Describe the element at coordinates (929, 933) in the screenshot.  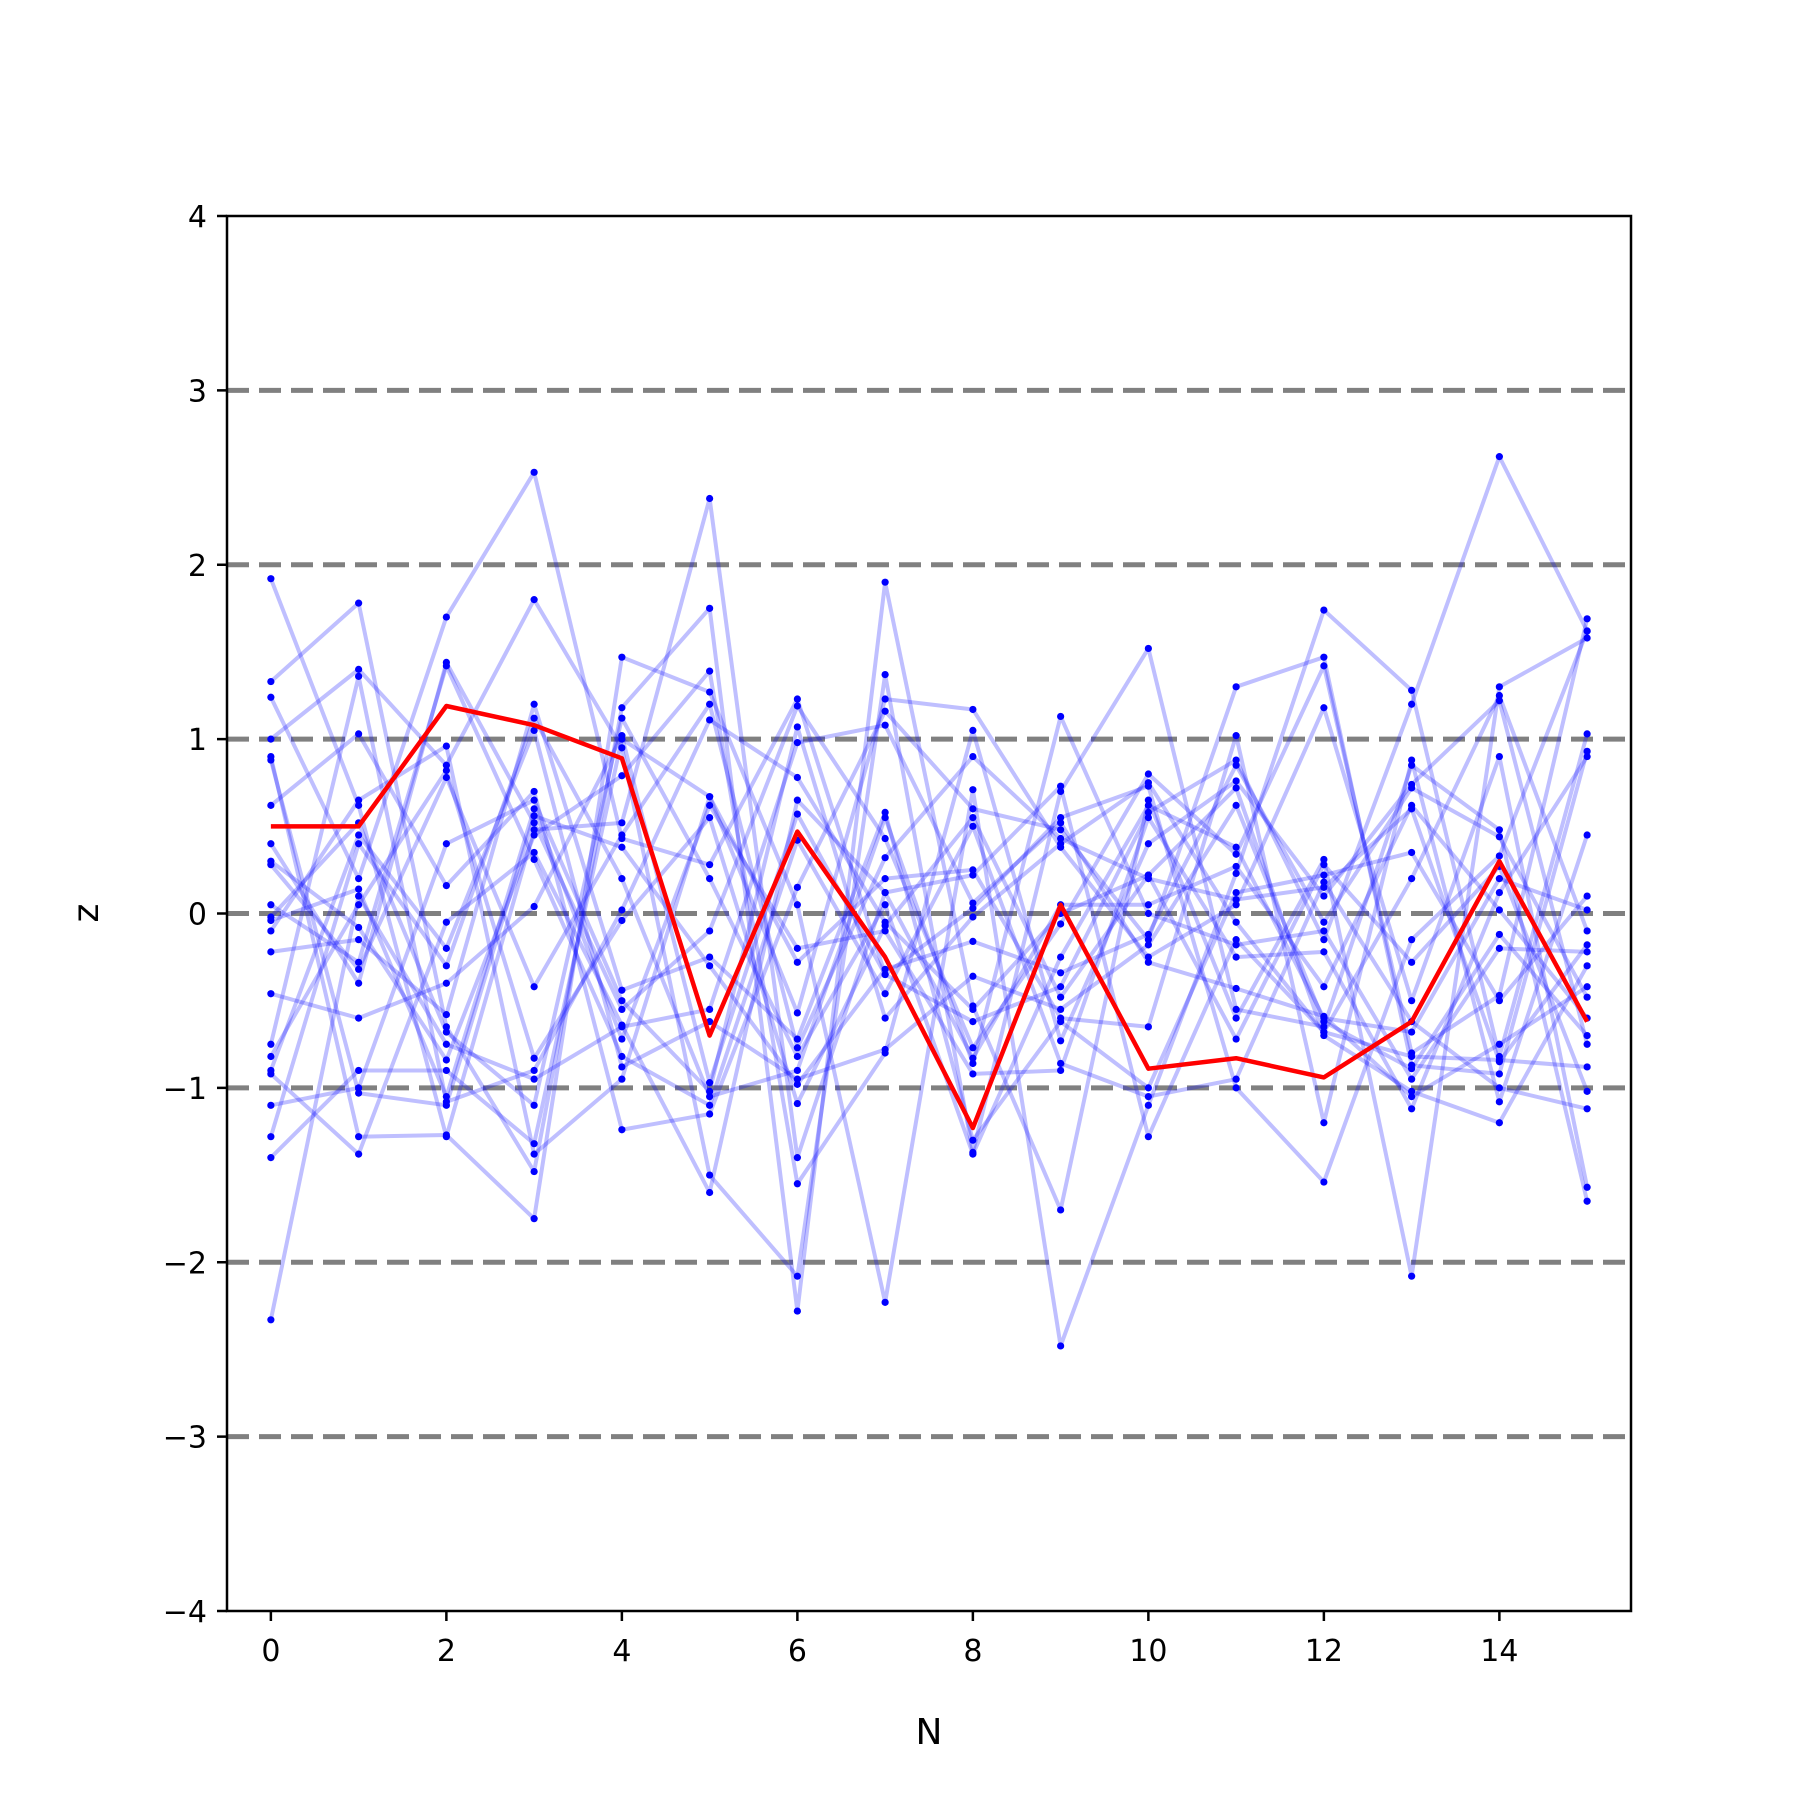
I see `series-line` at that location.